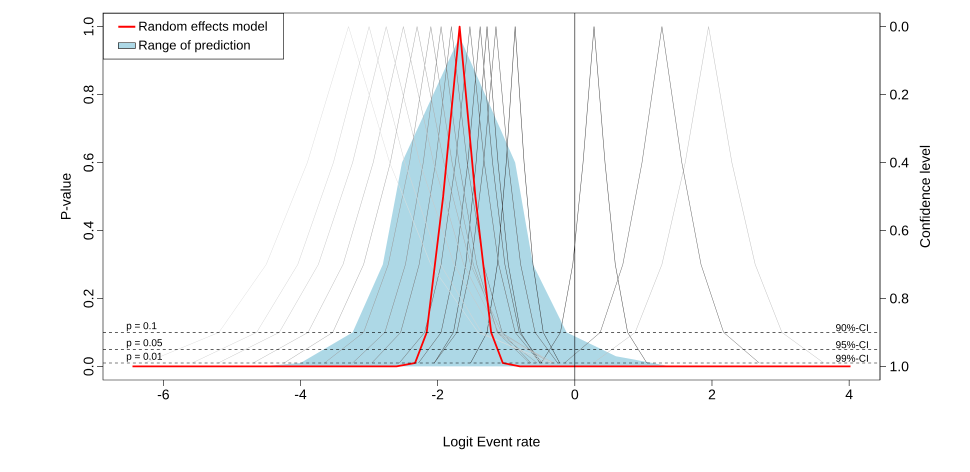  What do you see at coordinates (492, 443) in the screenshot?
I see `x-axis-title: Logit Event rate` at bounding box center [492, 443].